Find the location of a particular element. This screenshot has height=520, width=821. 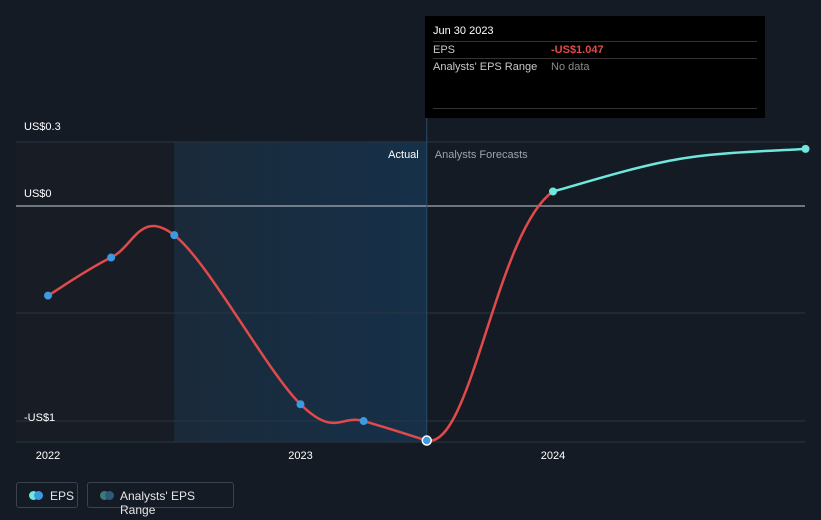

legend-eps: EPS is located at coordinates (47, 495).